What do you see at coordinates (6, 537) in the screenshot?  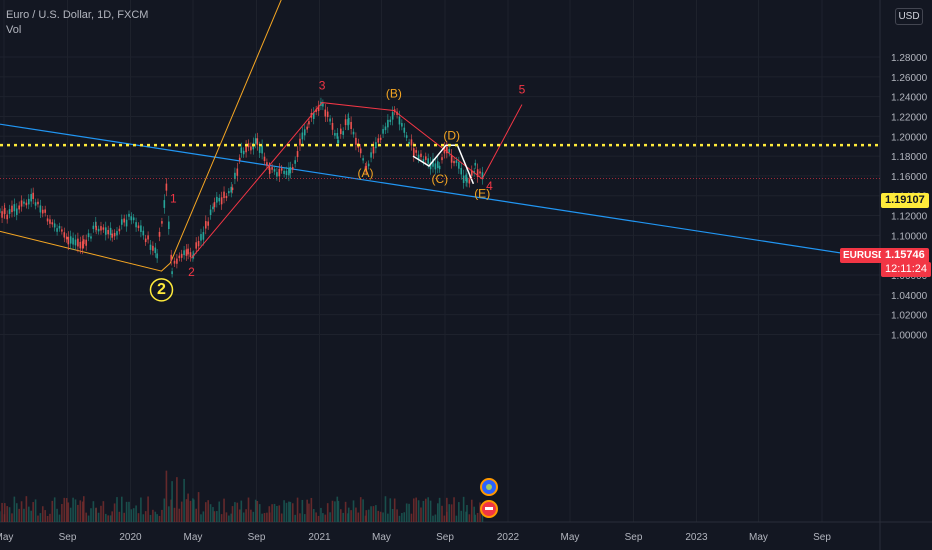 I see `time-tick-label: May` at bounding box center [6, 537].